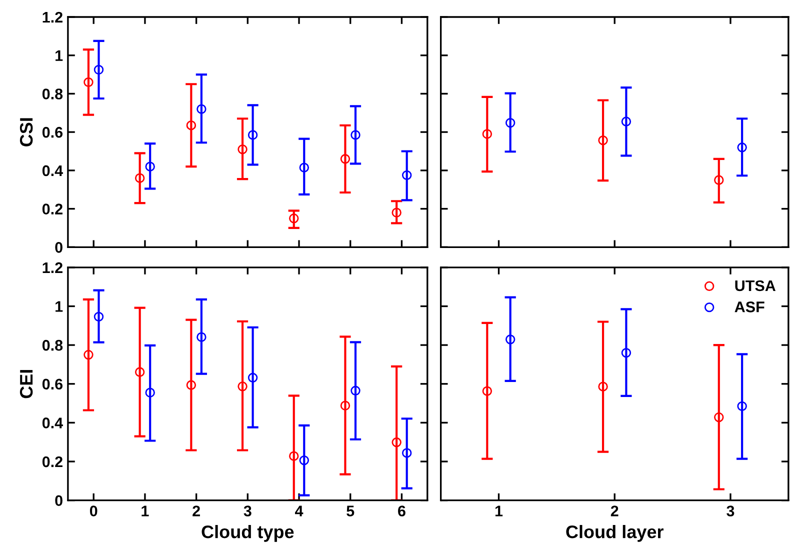 This screenshot has width=790, height=548. I want to click on x-tick-label: 0, so click(94, 511).